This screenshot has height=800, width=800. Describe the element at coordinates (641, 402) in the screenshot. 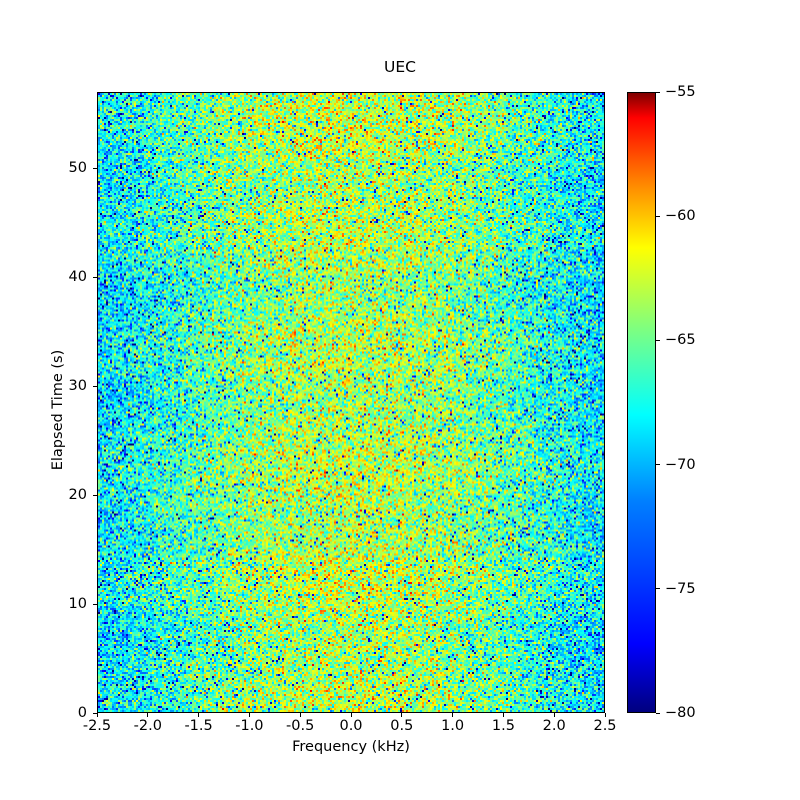

I see `colorbar` at that location.